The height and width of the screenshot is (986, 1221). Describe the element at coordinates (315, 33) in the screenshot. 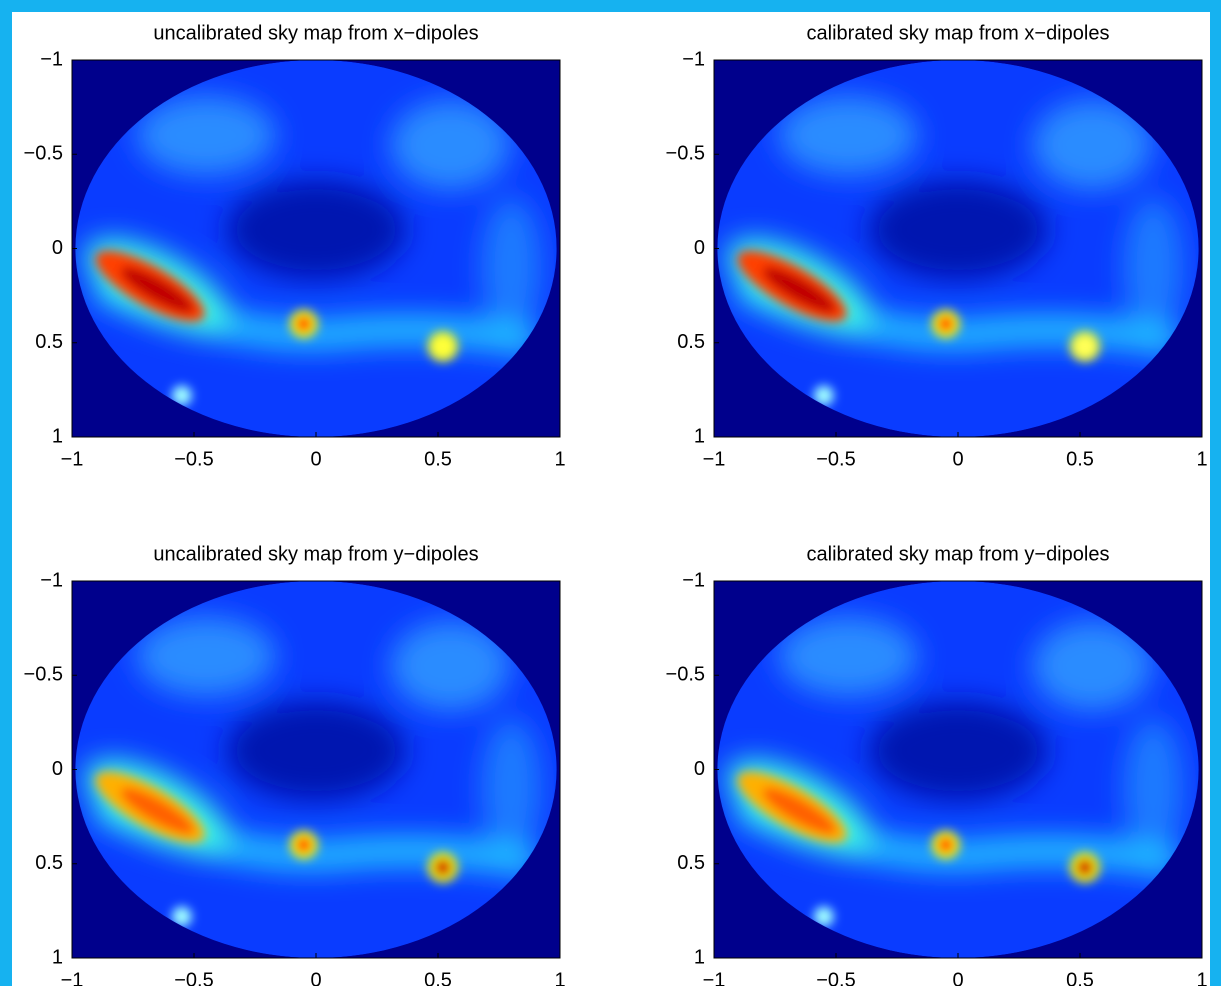

I see `panel-title: uncalibrated sky map from x−dipoles` at that location.